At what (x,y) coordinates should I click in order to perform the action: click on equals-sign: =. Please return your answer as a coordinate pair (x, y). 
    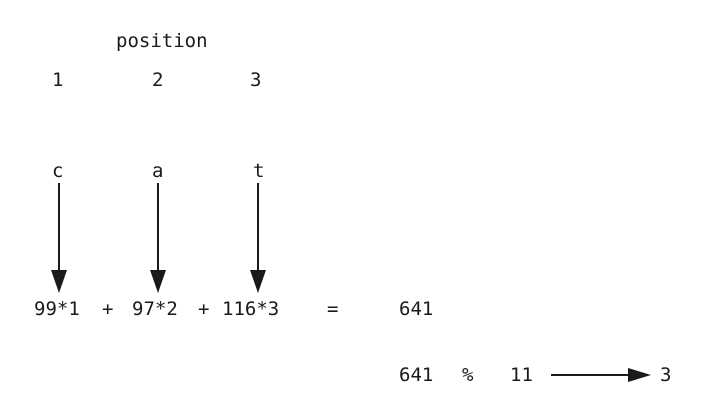
    Looking at the image, I should click on (333, 309).